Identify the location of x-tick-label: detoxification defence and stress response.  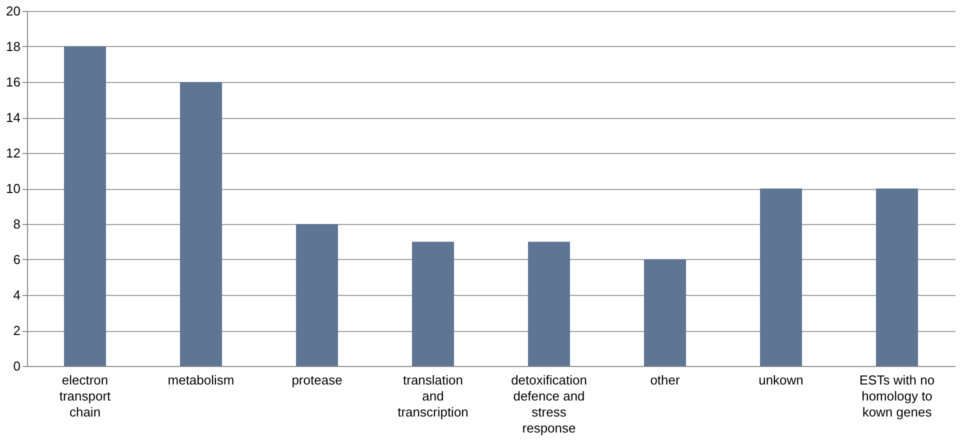
(549, 404).